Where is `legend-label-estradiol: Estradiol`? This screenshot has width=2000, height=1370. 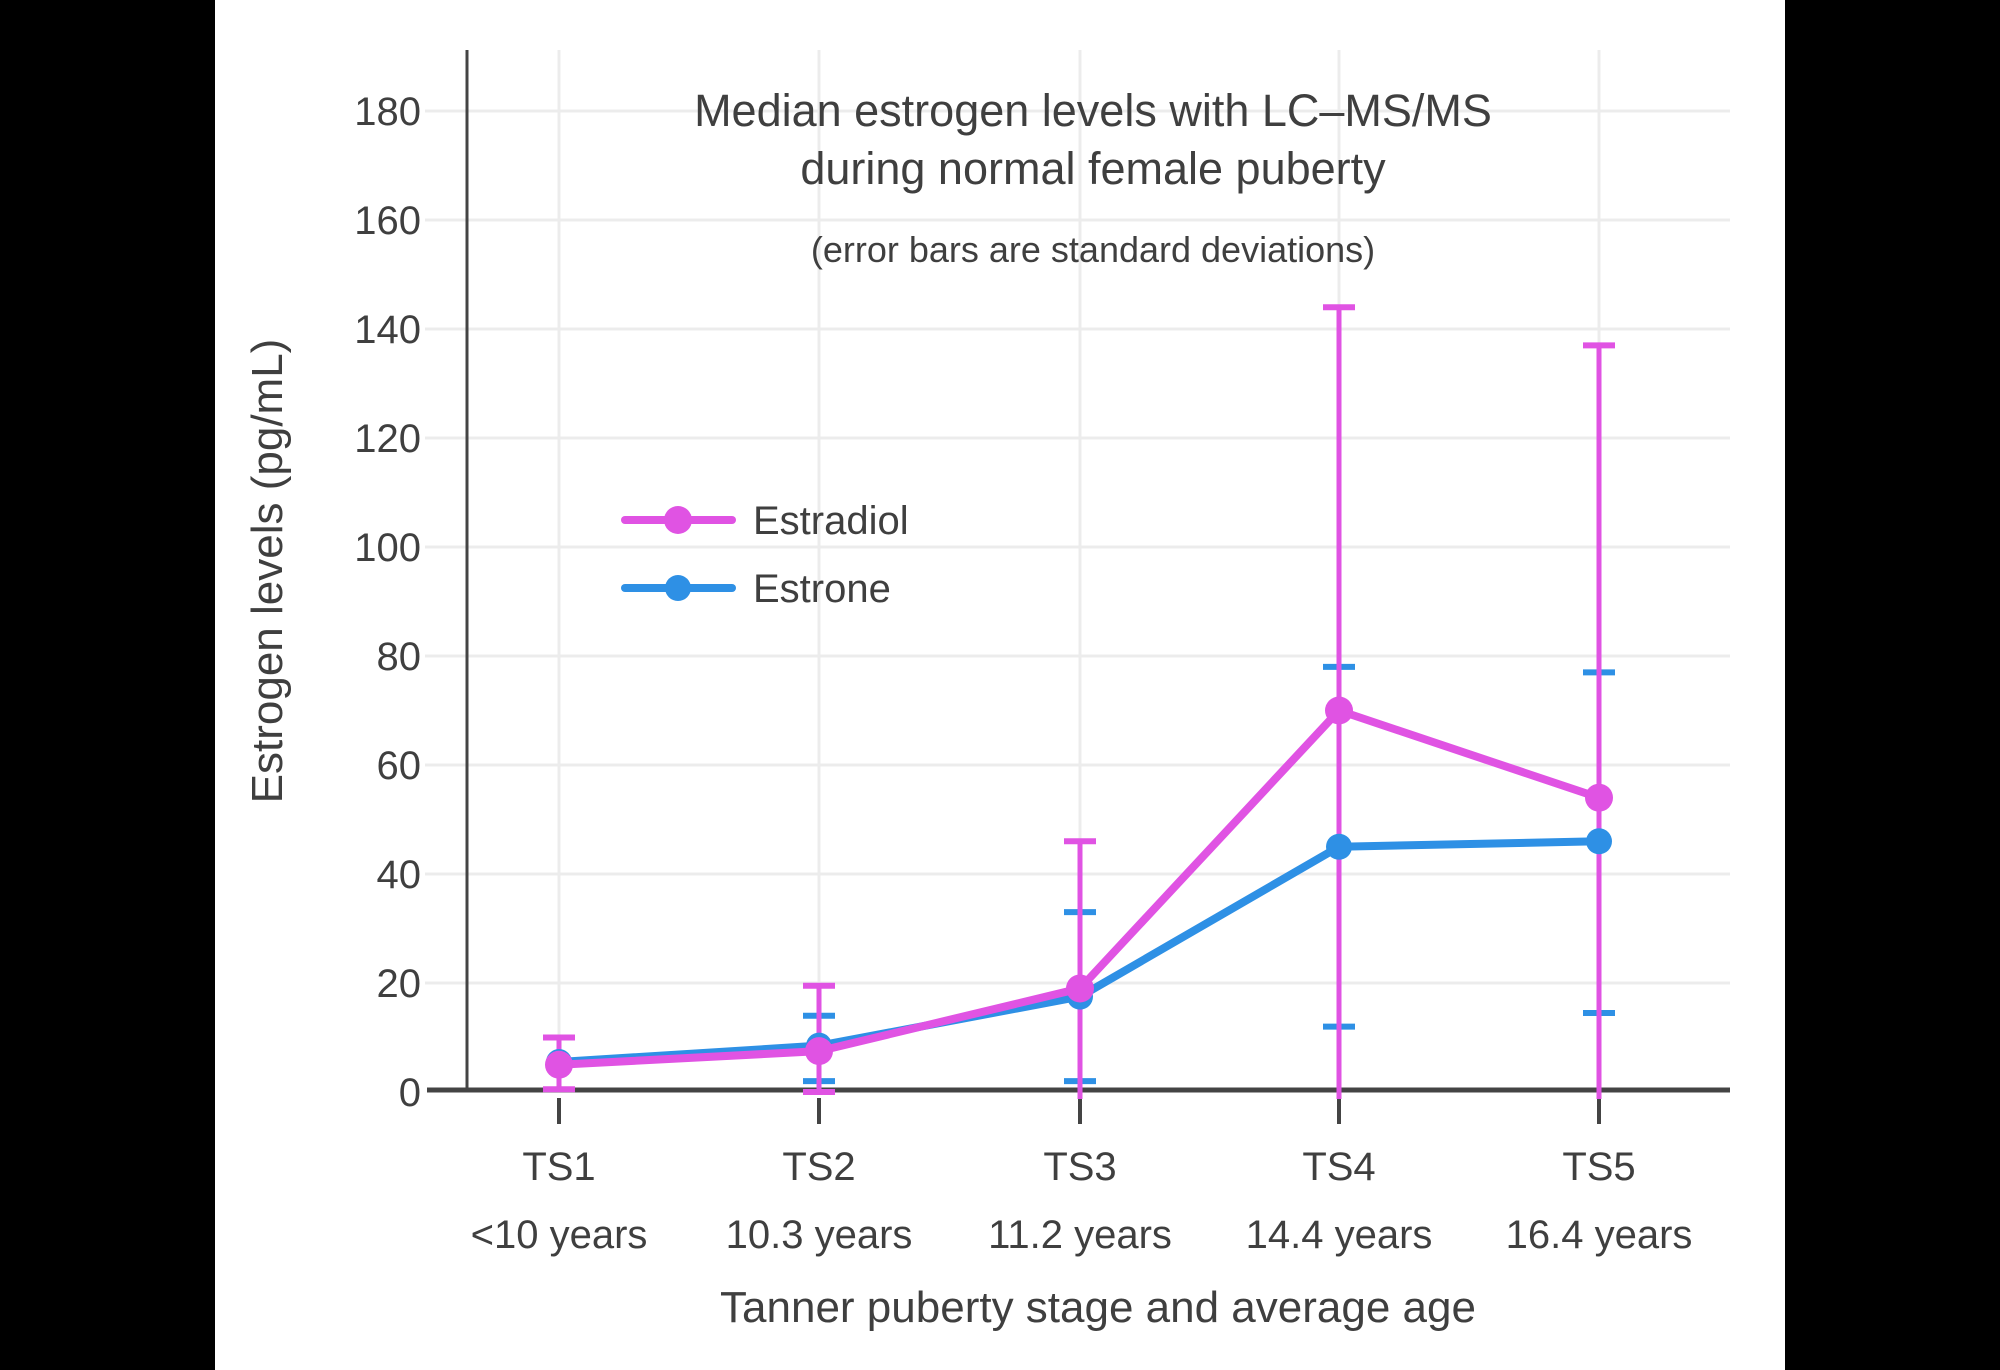
legend-label-estradiol: Estradiol is located at coordinates (831, 521).